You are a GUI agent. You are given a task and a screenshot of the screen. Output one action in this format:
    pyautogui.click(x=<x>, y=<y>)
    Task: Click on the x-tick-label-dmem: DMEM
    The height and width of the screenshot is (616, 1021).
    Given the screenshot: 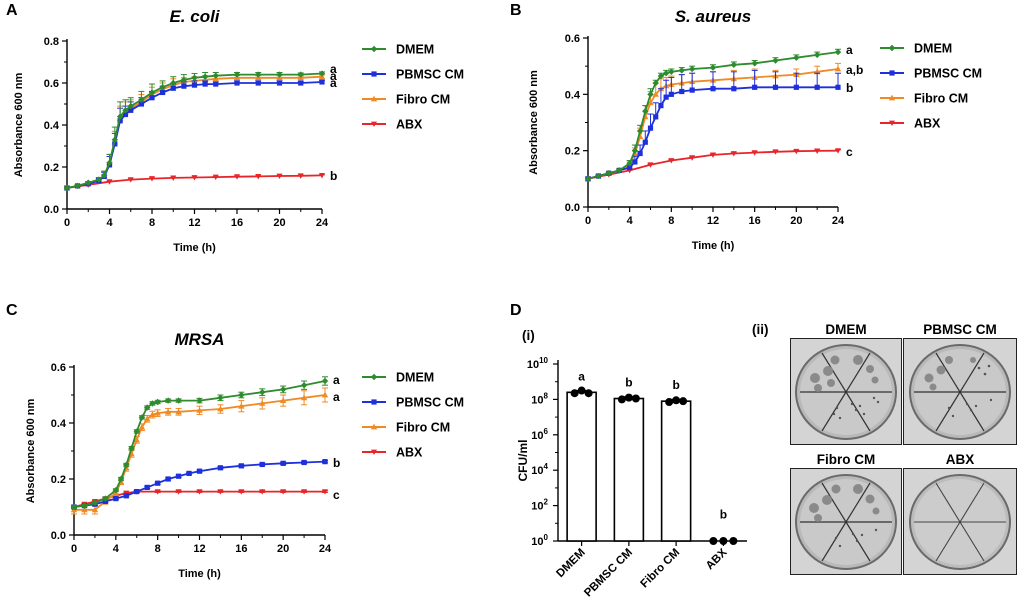 What is the action you would take?
    pyautogui.click(x=570, y=563)
    